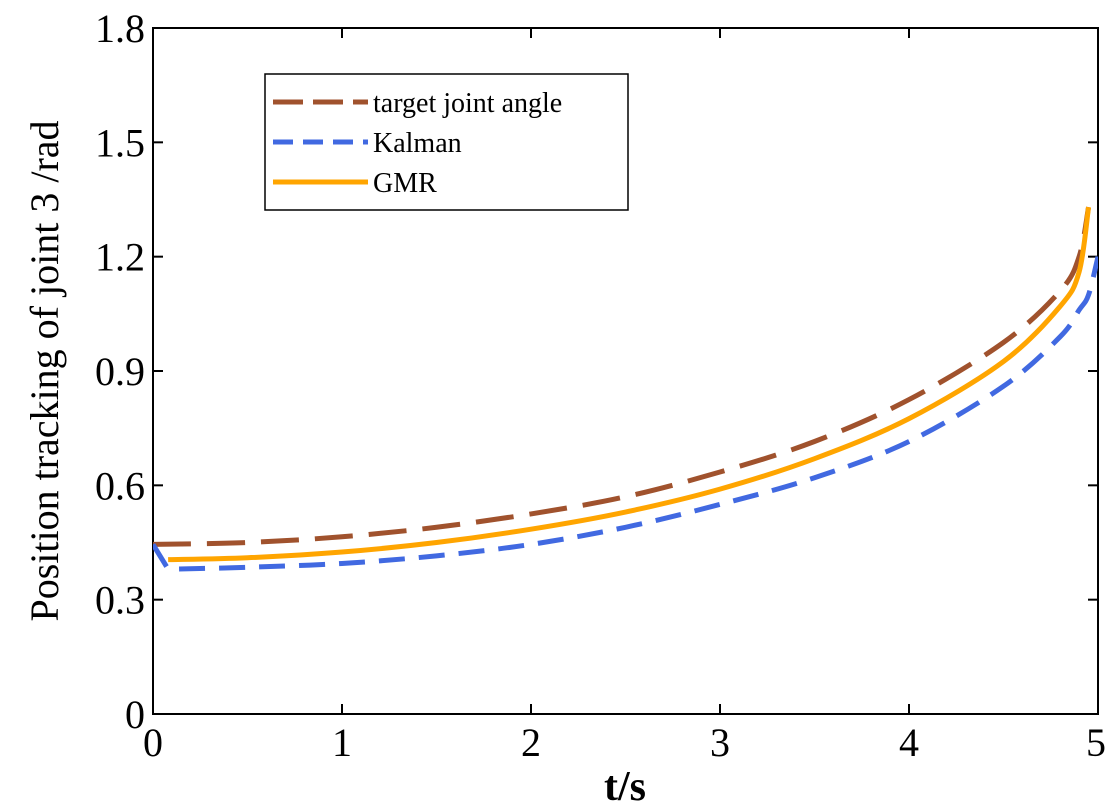 This screenshot has width=1106, height=812. I want to click on legend-label: GMR, so click(405, 183).